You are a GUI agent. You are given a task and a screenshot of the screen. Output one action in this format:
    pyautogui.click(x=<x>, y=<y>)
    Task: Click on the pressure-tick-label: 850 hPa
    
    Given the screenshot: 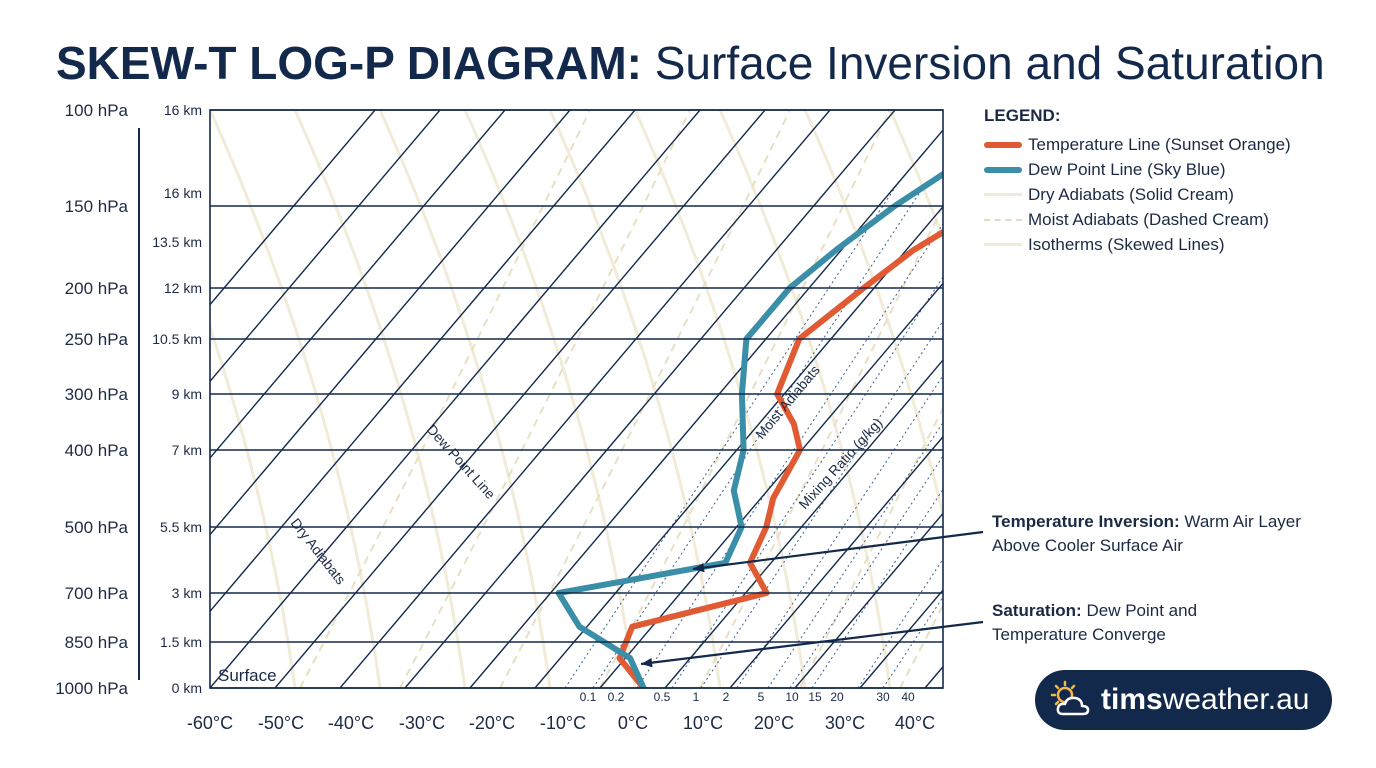 What is the action you would take?
    pyautogui.click(x=97, y=642)
    